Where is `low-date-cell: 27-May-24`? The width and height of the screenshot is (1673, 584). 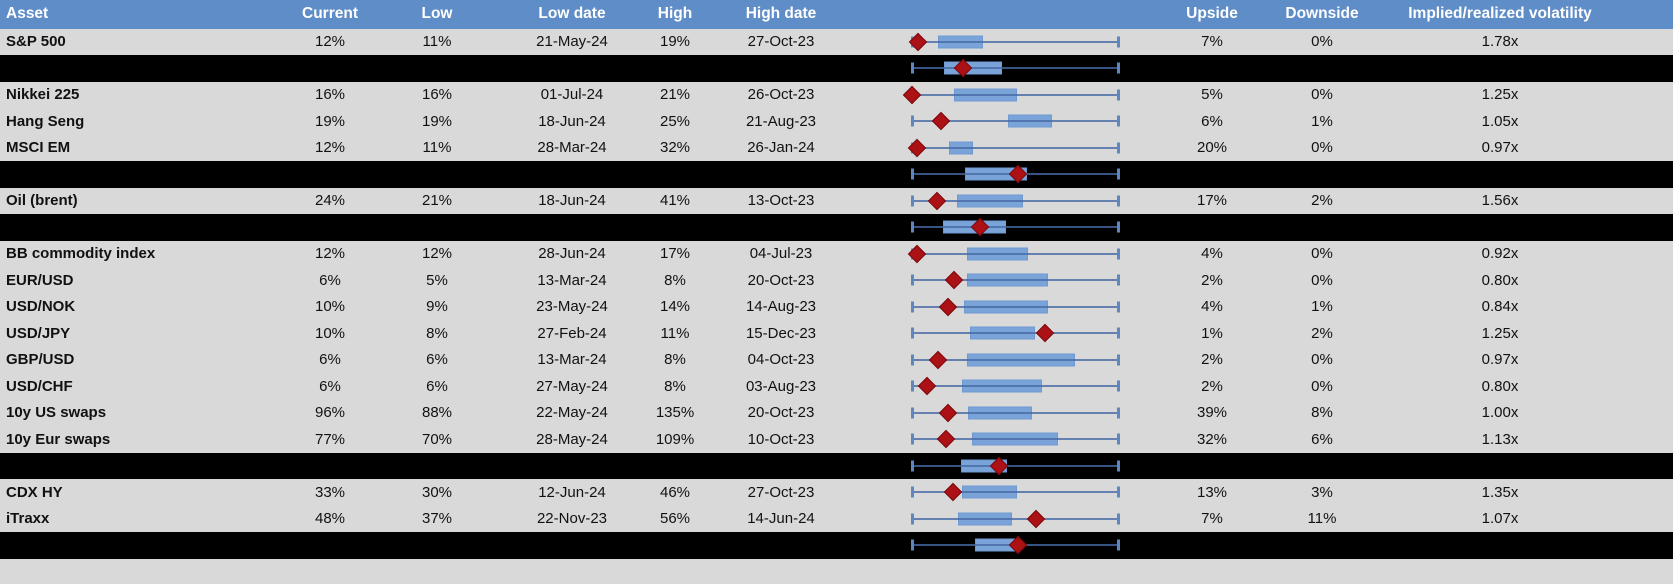 low-date-cell: 27-May-24 is located at coordinates (572, 386).